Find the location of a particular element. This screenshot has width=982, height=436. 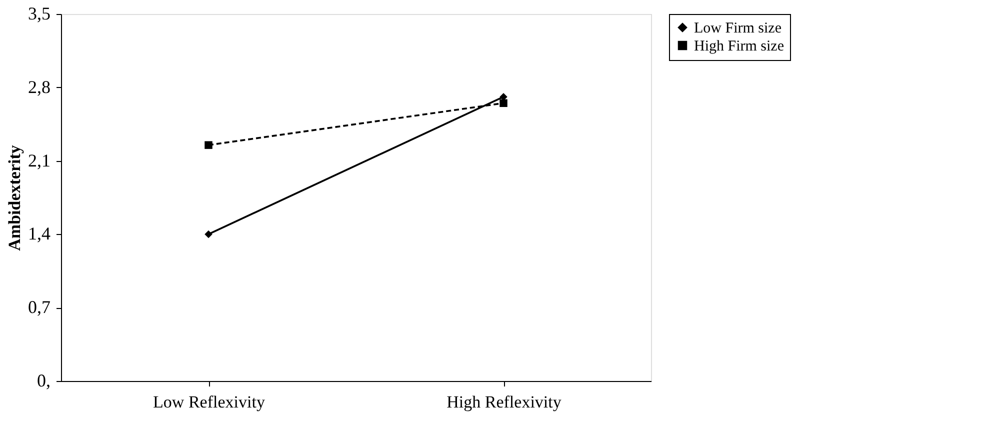

y-tick-label: 1,4 is located at coordinates (39, 234).